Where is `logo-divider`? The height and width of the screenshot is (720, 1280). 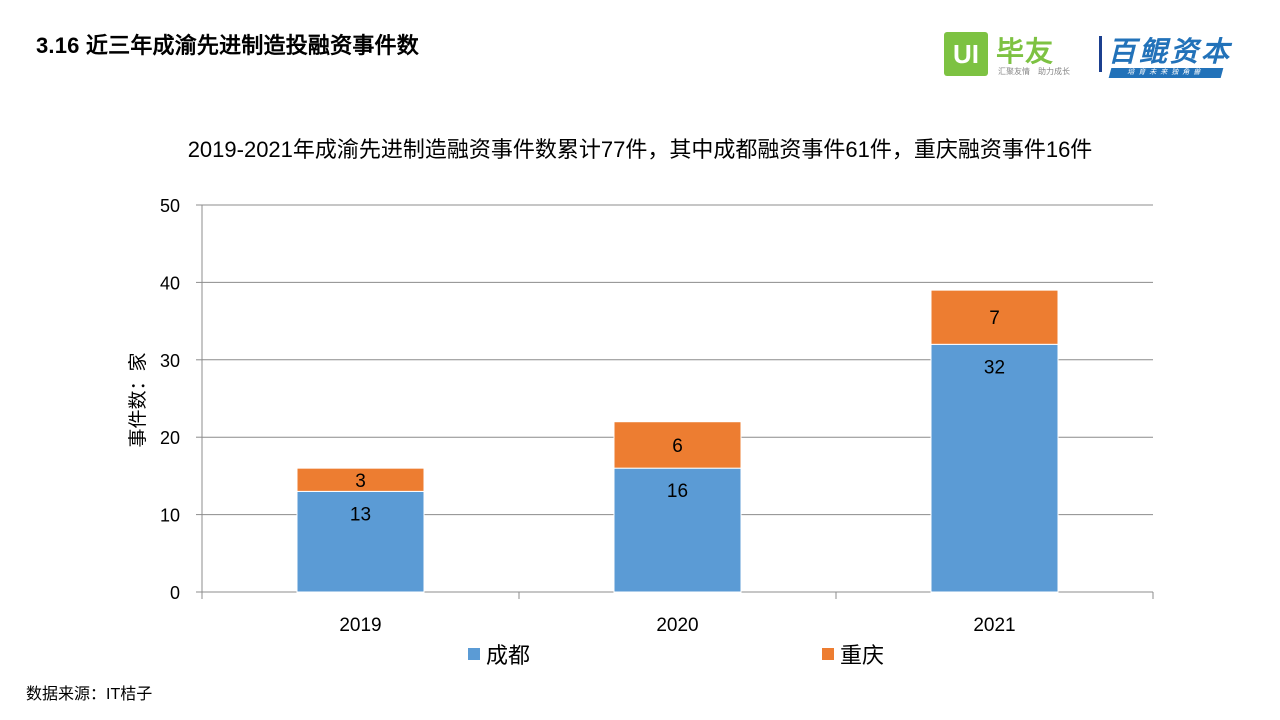
logo-divider is located at coordinates (1100, 54).